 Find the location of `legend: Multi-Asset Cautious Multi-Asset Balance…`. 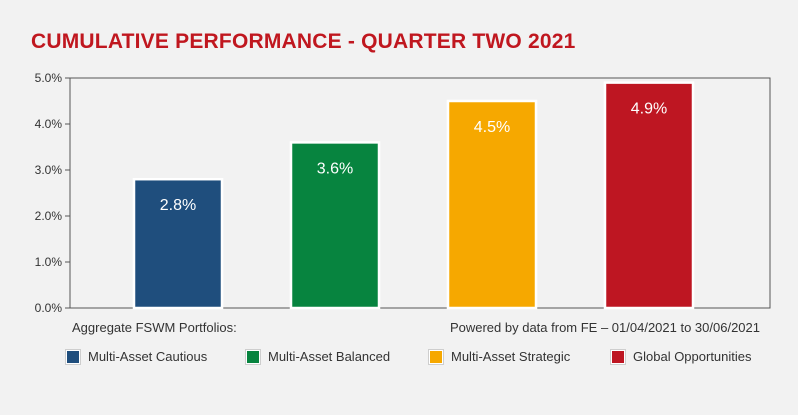

legend: Multi-Asset Cautious Multi-Asset Balance… is located at coordinates (415, 357).